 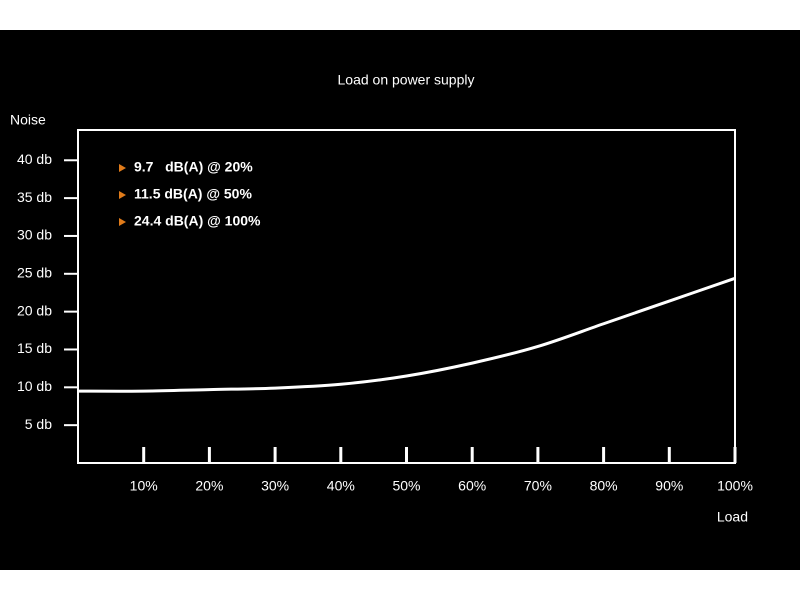 I want to click on y-tick-label: 30 db, so click(x=34, y=235).